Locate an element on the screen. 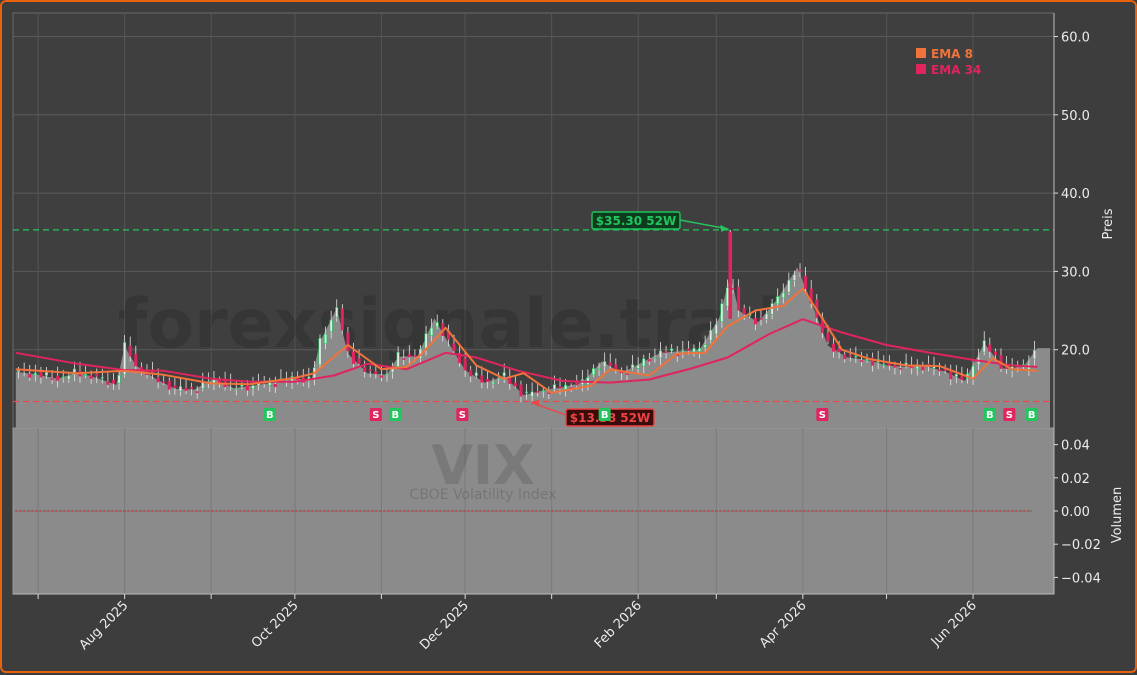  volume-tick-label: 0.02 is located at coordinates (1075, 479).